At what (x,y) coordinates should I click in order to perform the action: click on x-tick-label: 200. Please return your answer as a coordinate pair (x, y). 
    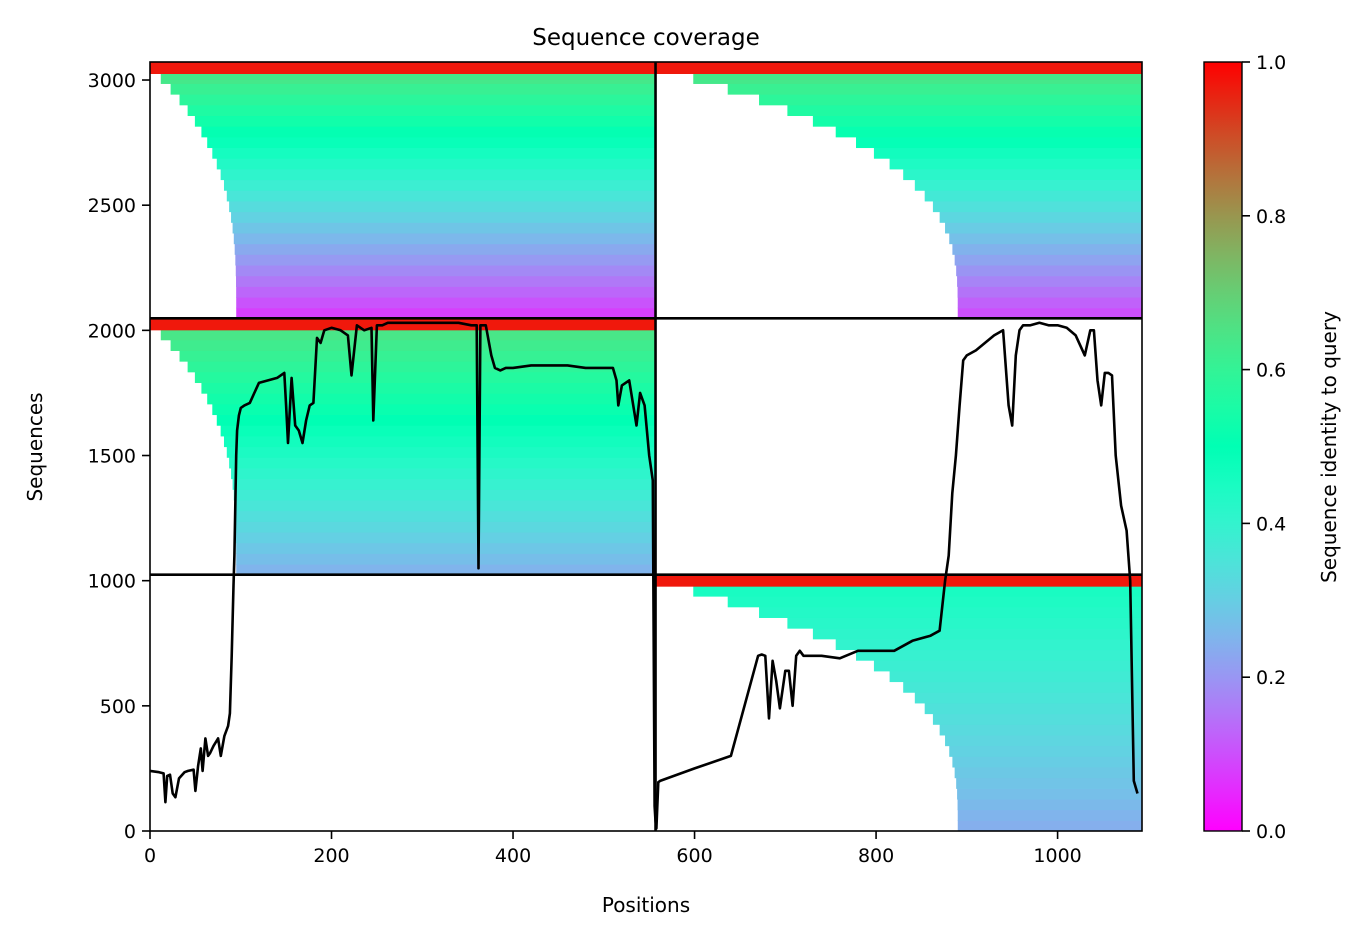
    Looking at the image, I should click on (331, 856).